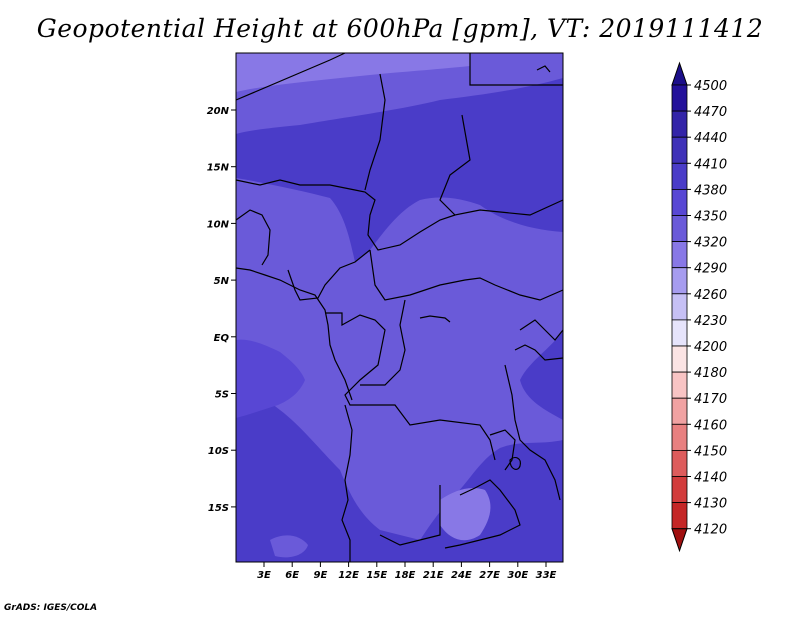 The image size is (800, 618). I want to click on lon-tick-label: 21E, so click(433, 575).